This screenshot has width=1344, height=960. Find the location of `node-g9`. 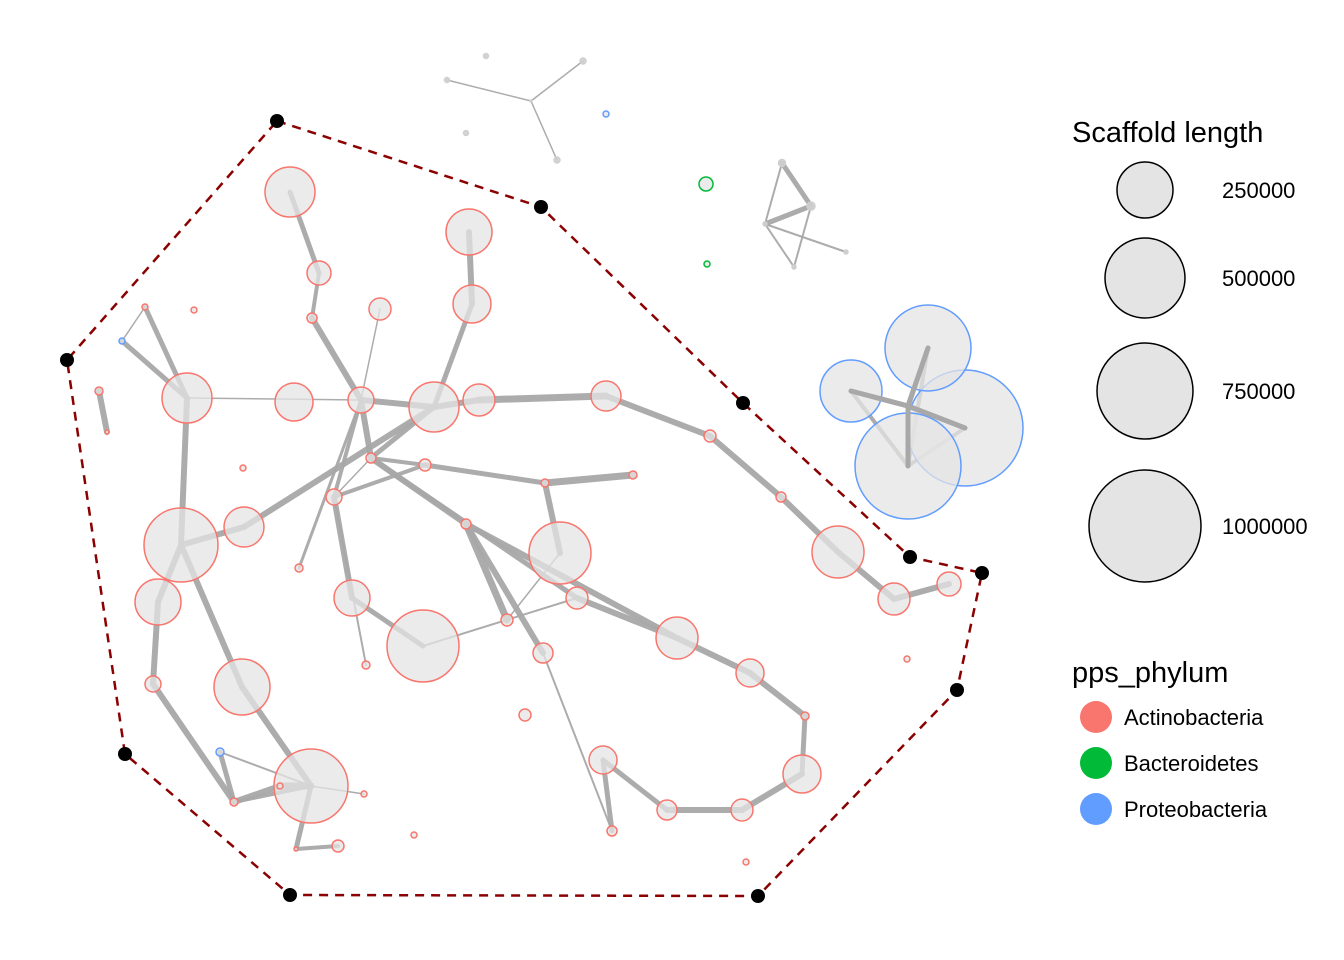

node-g9 is located at coordinates (765, 224).